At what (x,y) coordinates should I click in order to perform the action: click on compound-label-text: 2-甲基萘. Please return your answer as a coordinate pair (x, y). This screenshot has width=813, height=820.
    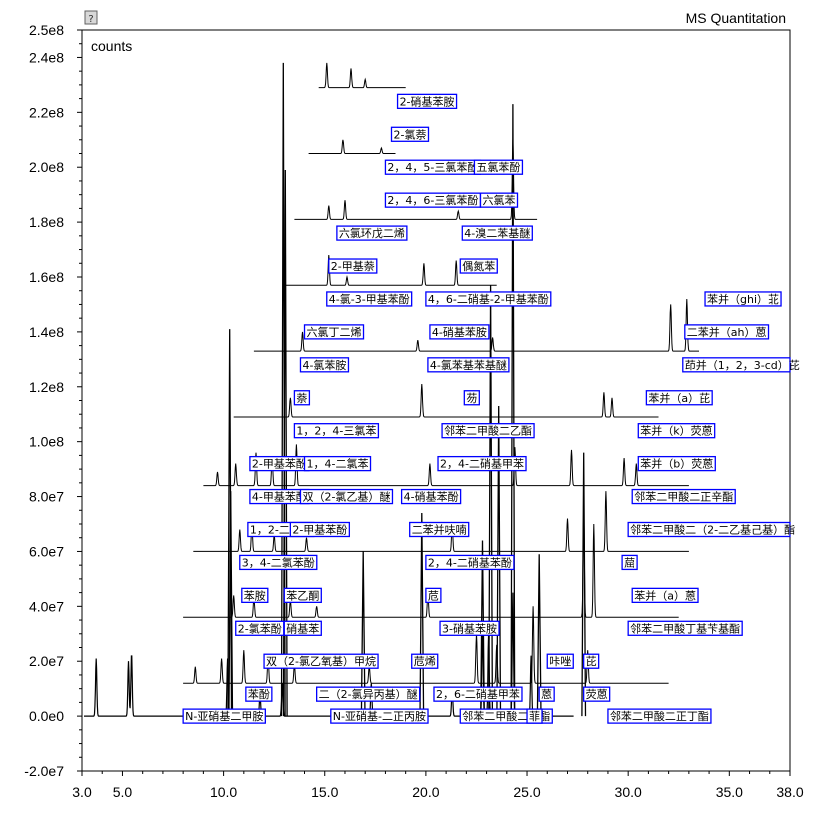
    Looking at the image, I should click on (353, 266).